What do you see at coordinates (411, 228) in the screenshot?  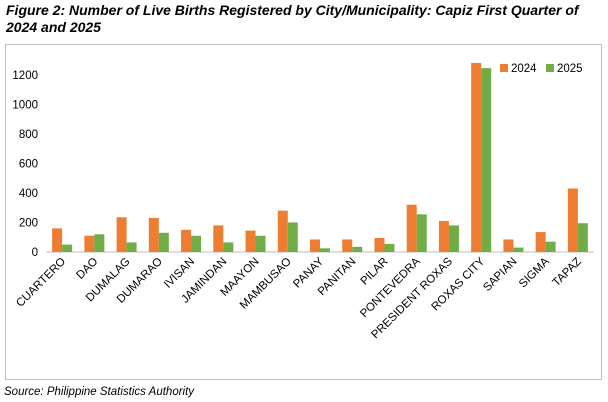 I see `bar-2024-pontevedra` at bounding box center [411, 228].